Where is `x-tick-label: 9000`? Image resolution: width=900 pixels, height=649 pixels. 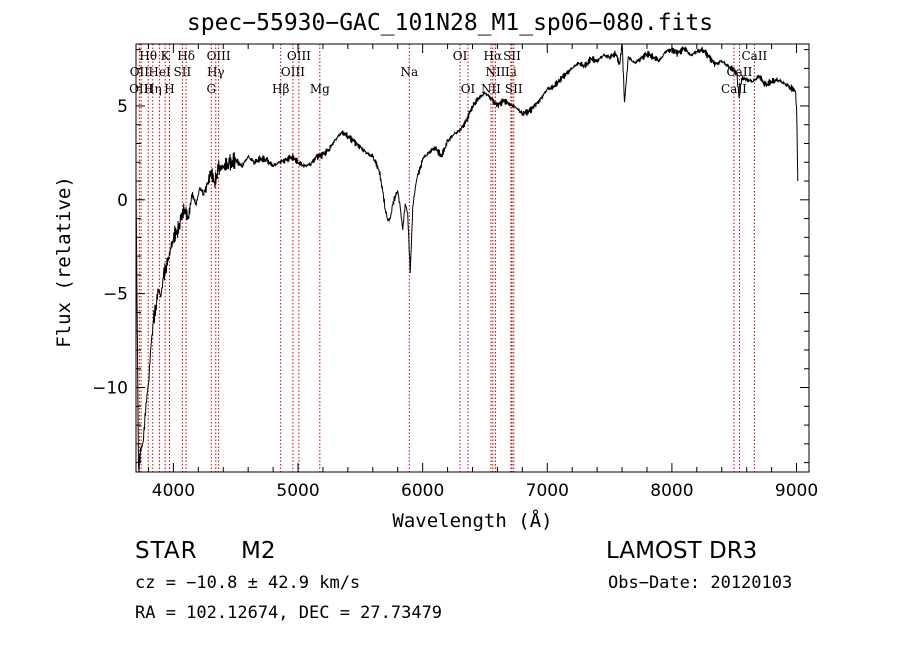 x-tick-label: 9000 is located at coordinates (796, 491).